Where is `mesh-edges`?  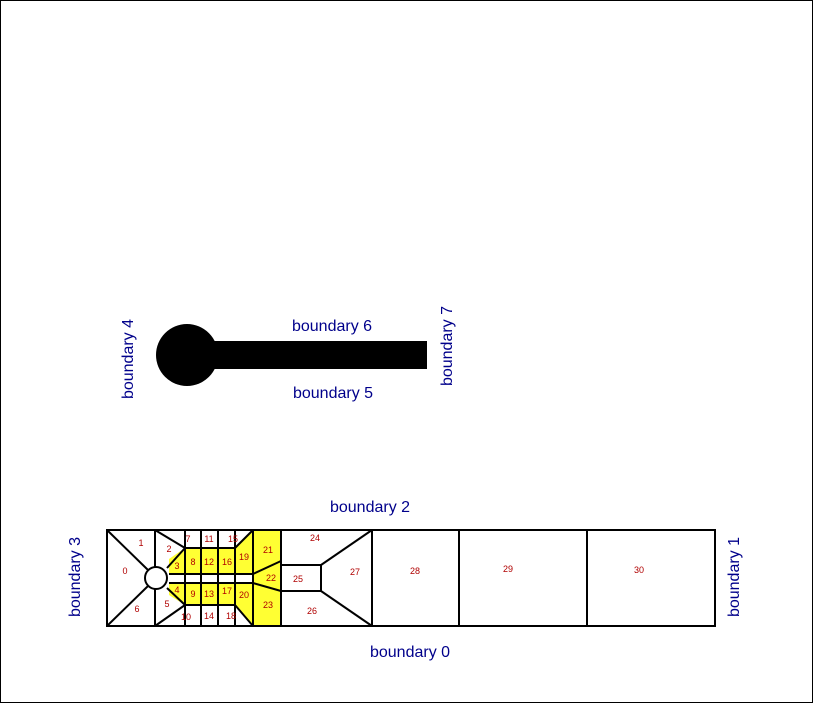
mesh-edges is located at coordinates (411, 578).